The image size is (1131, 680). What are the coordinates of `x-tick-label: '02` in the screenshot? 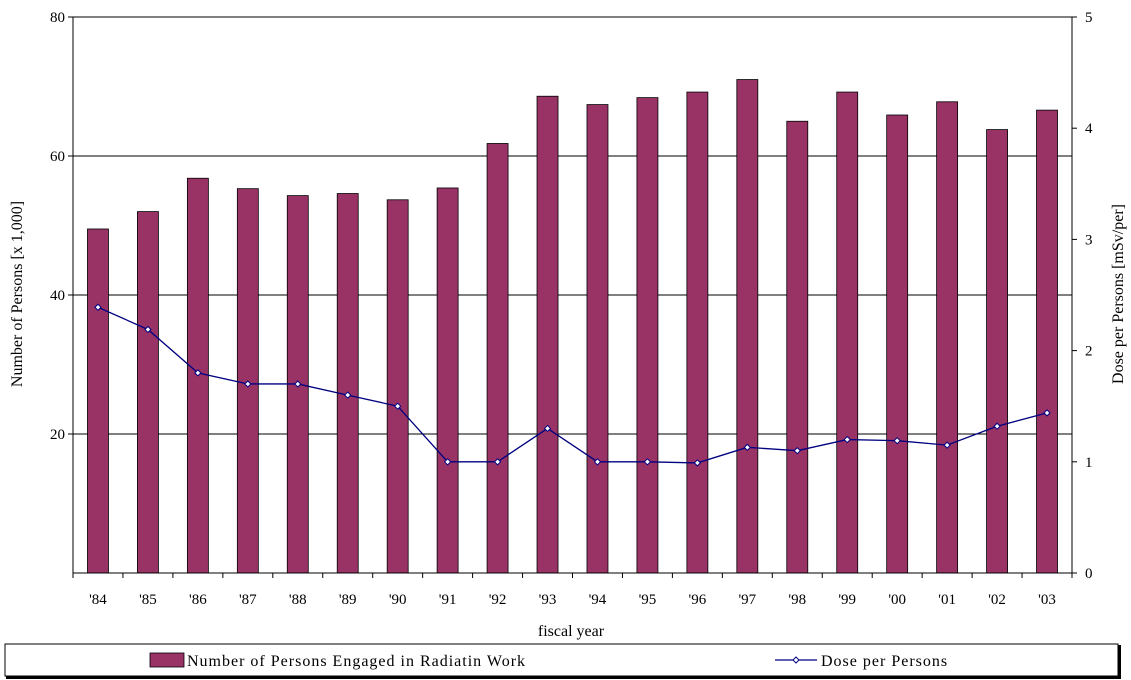 It's located at (997, 600).